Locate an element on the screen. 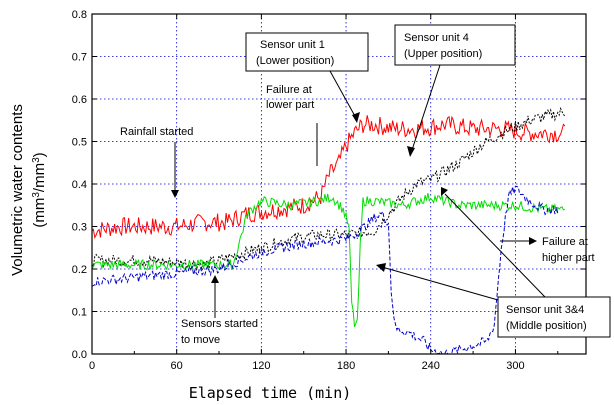 This screenshot has width=614, height=405. y-tick-label: 0.0 is located at coordinates (79, 355).